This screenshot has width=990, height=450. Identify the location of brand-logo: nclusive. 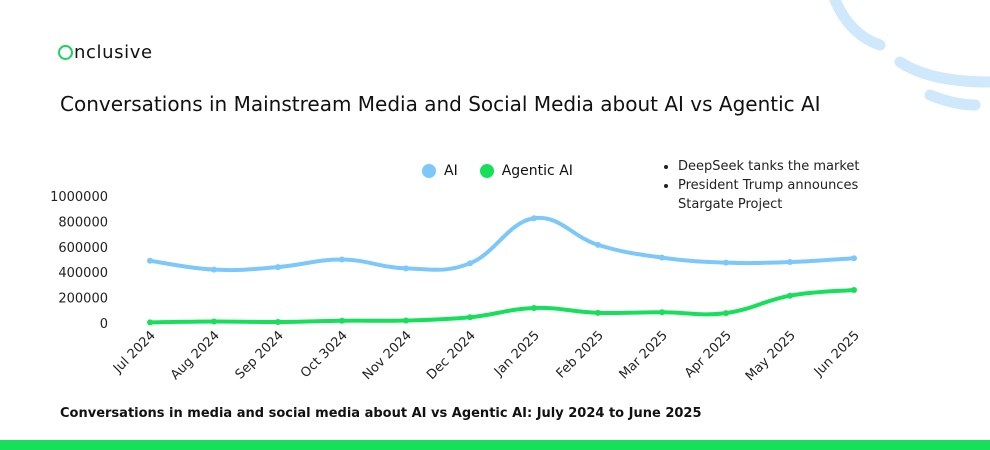
(105, 52).